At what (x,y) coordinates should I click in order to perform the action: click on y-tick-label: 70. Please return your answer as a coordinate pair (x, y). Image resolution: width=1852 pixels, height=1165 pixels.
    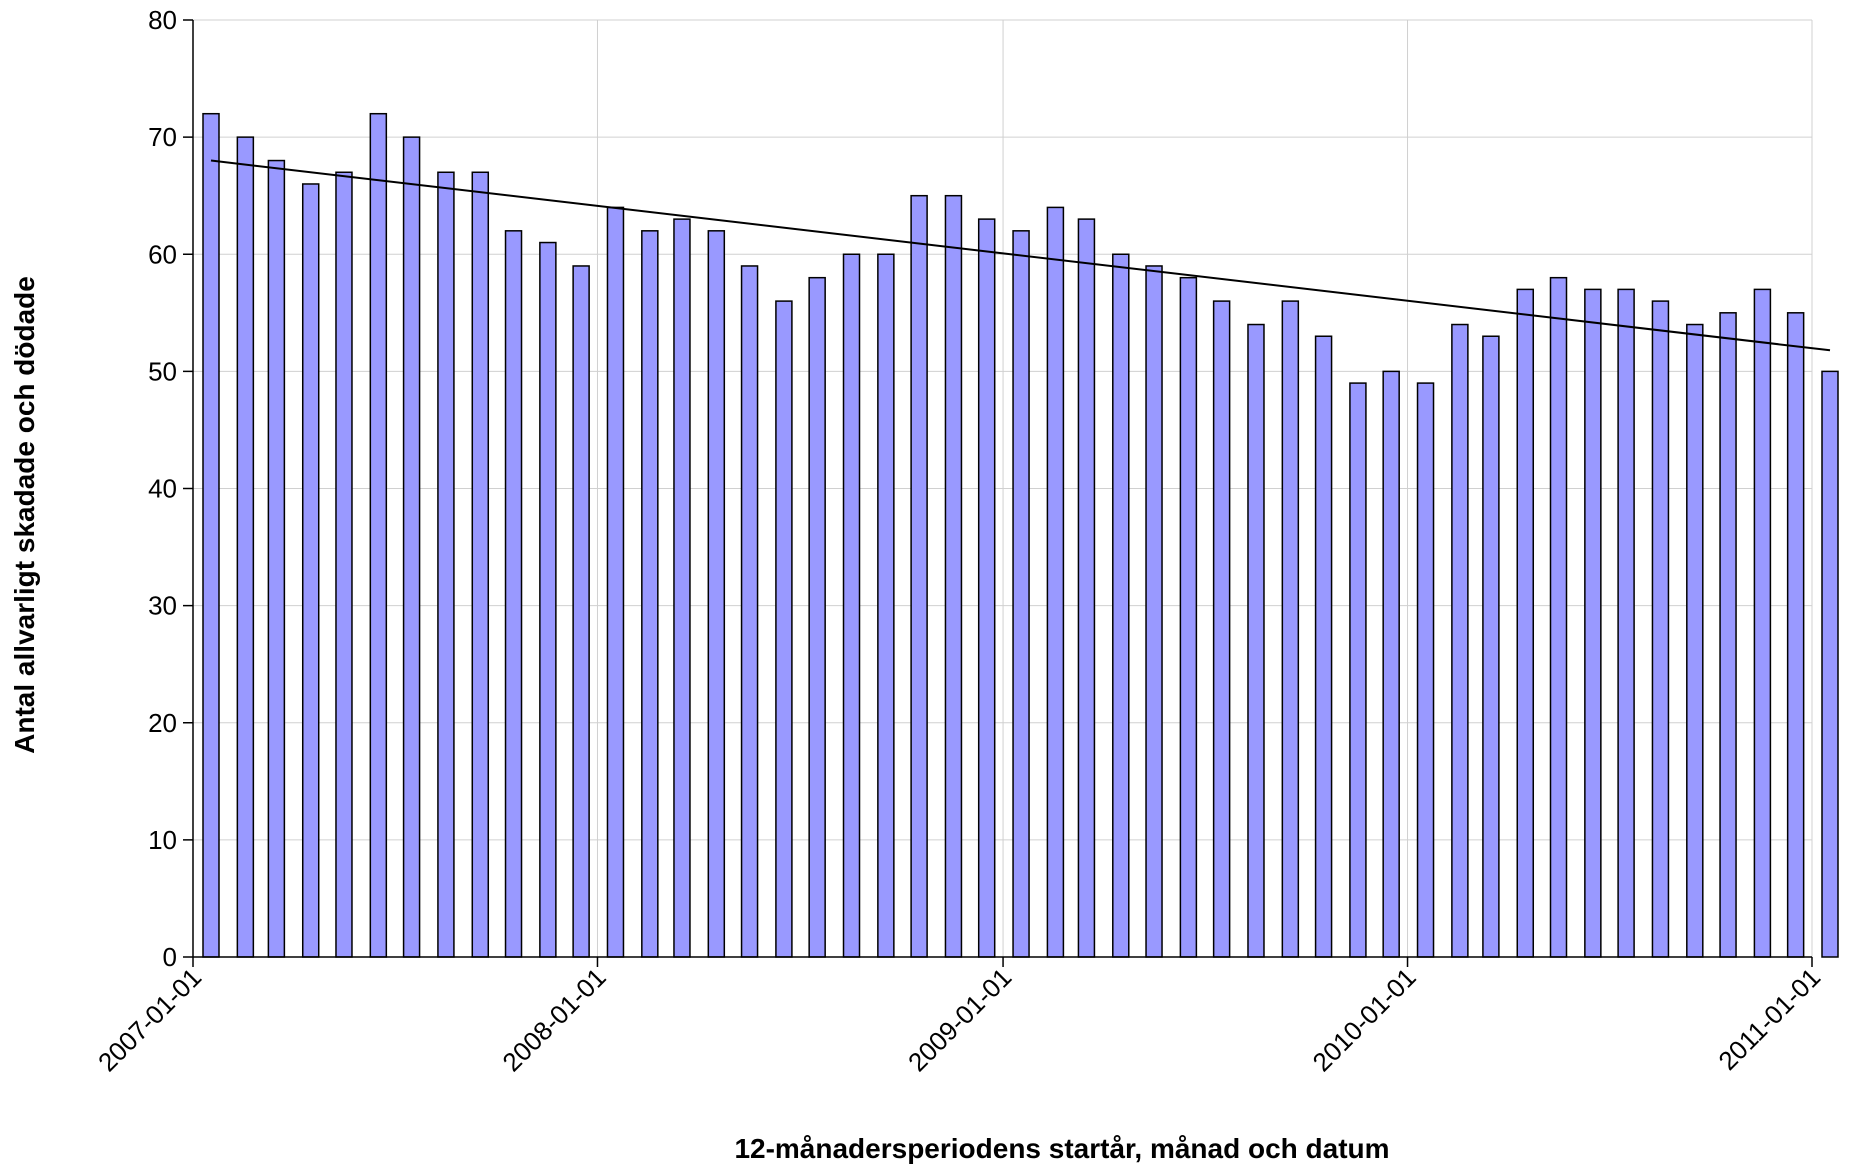
    Looking at the image, I should click on (162, 137).